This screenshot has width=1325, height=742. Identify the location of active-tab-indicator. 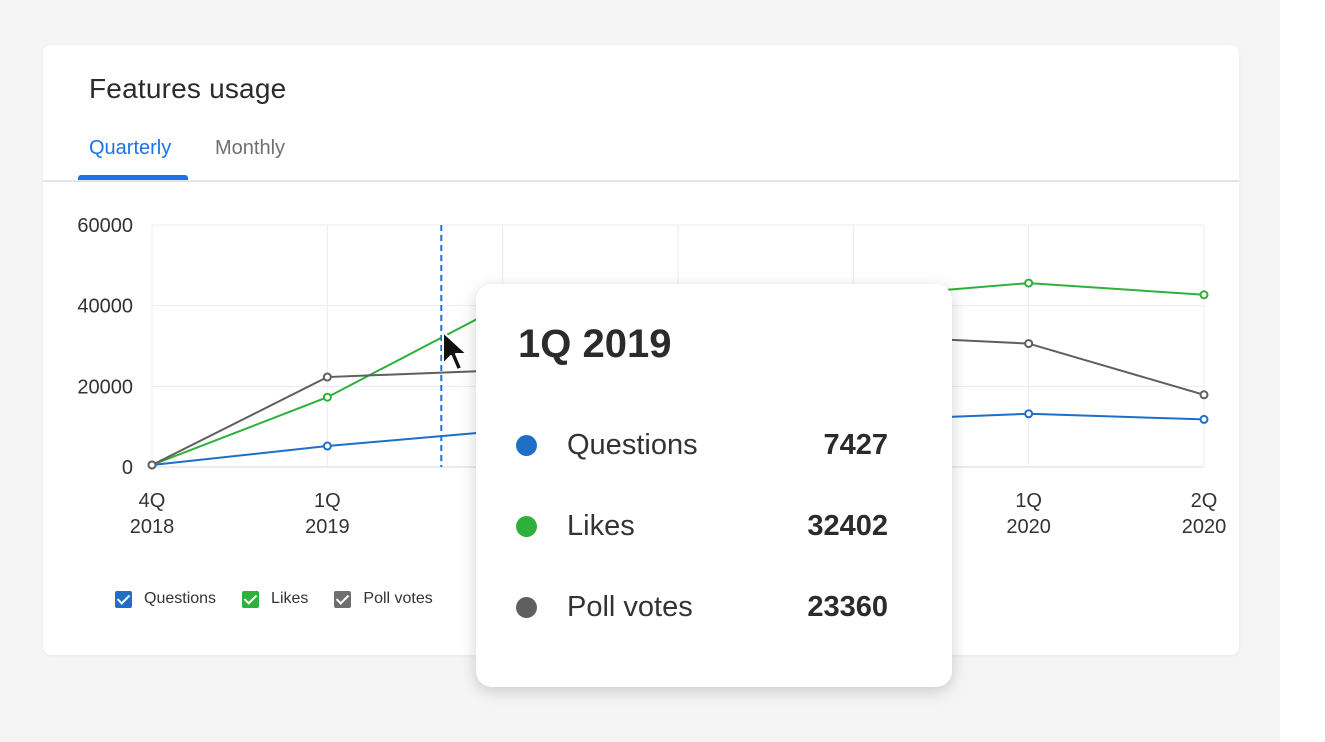
(133, 177).